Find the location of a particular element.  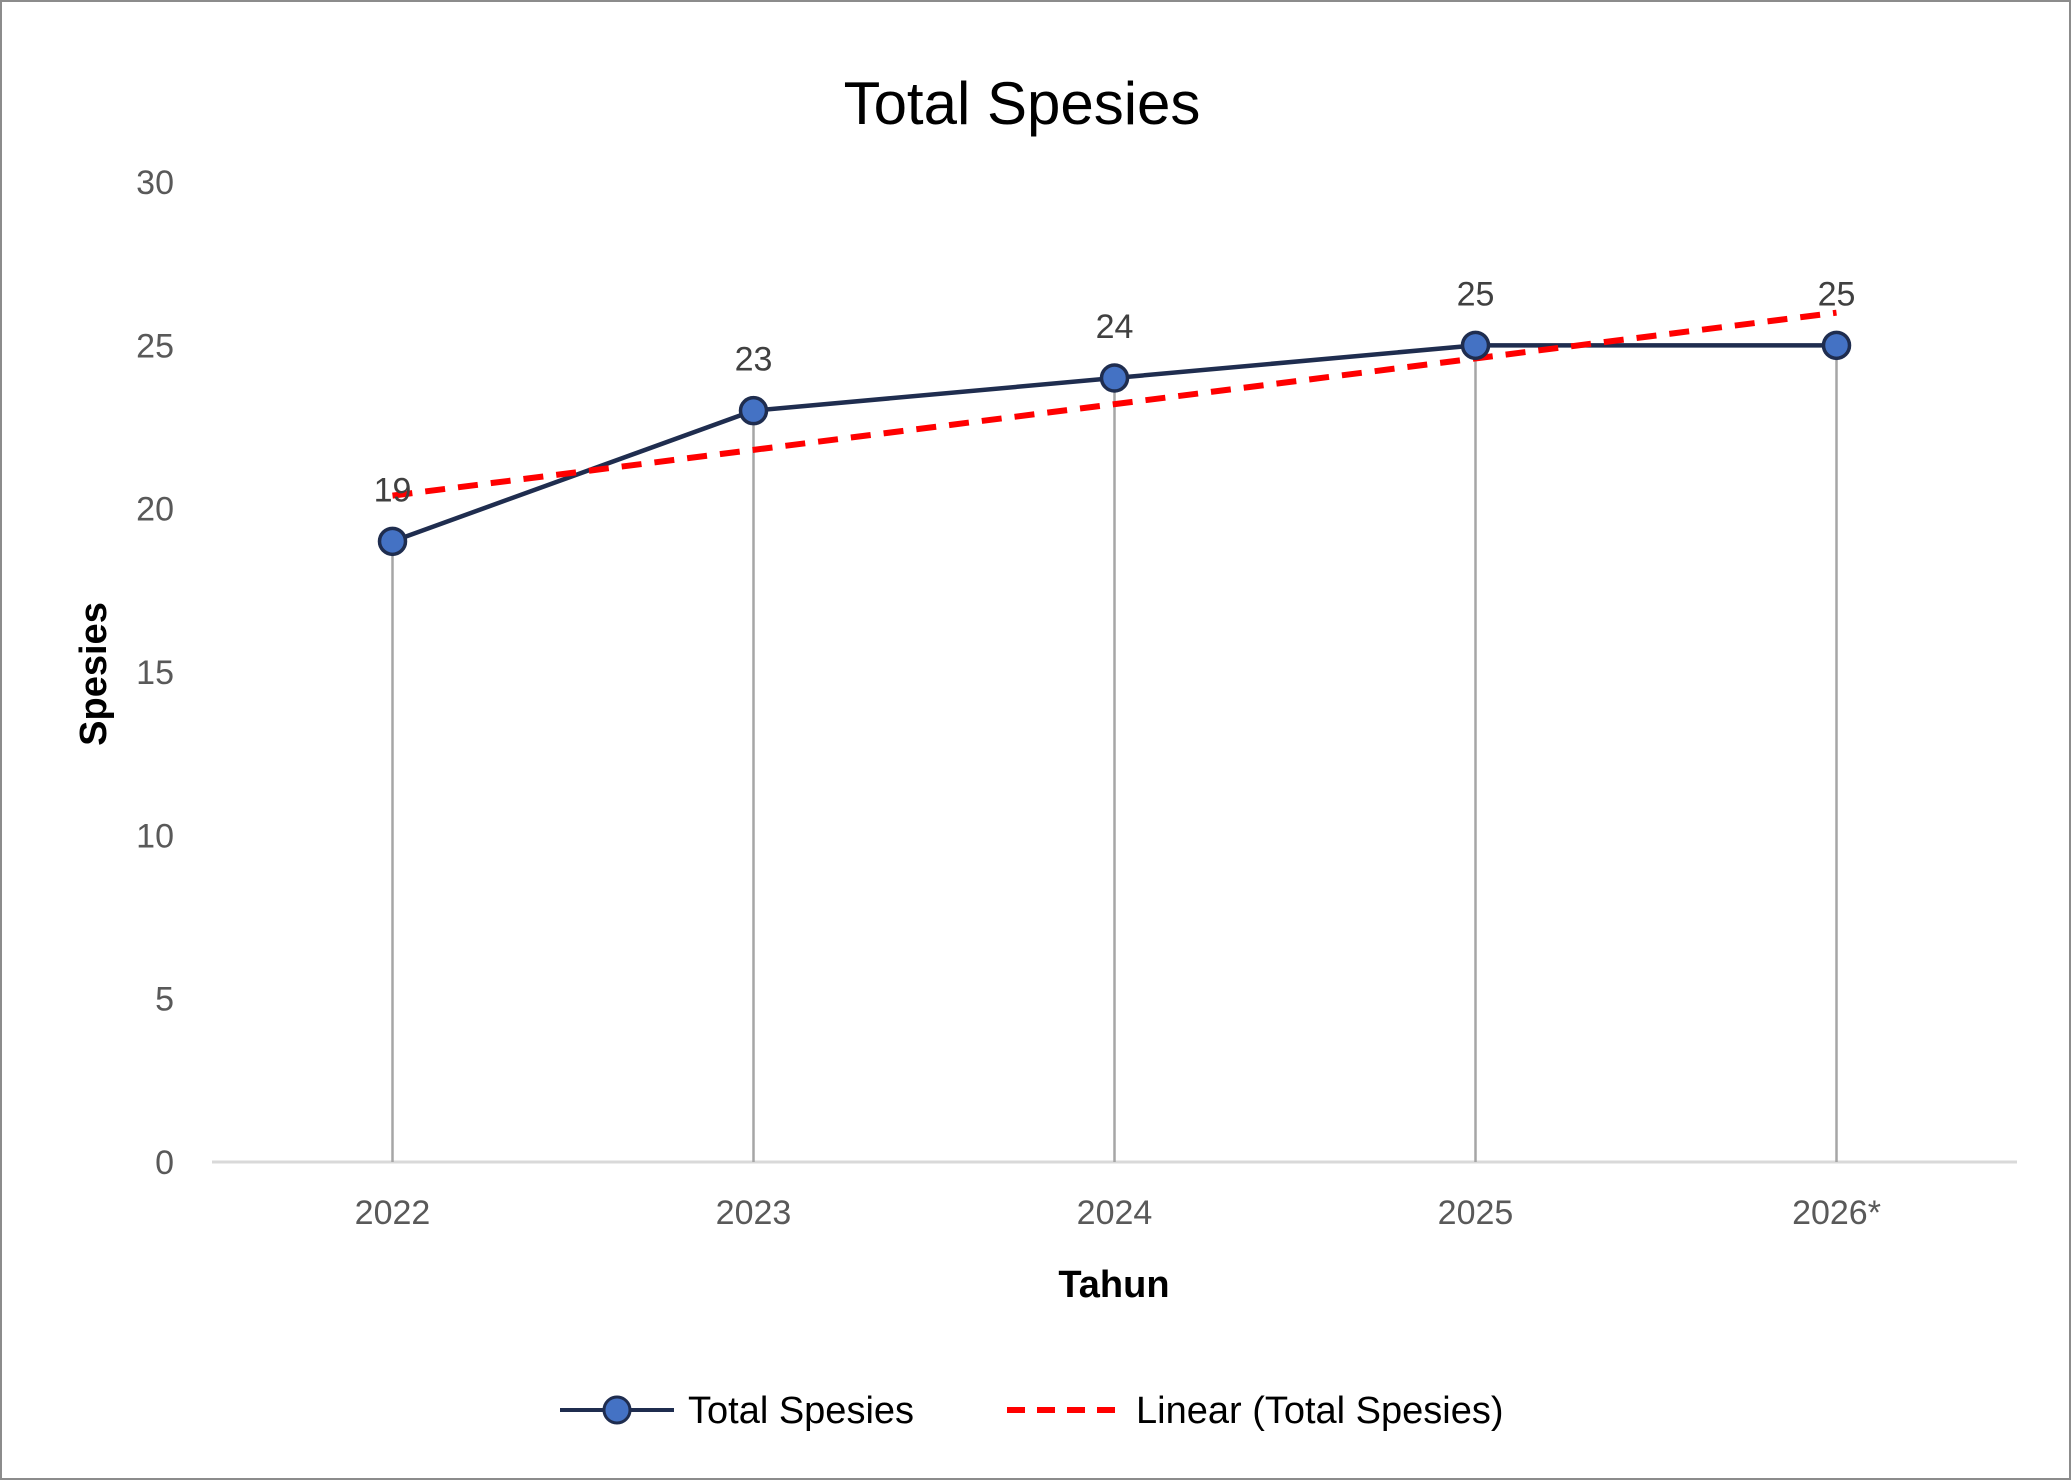

legend: Total Spesies Linear (Total Spesies) is located at coordinates (1032, 1411).